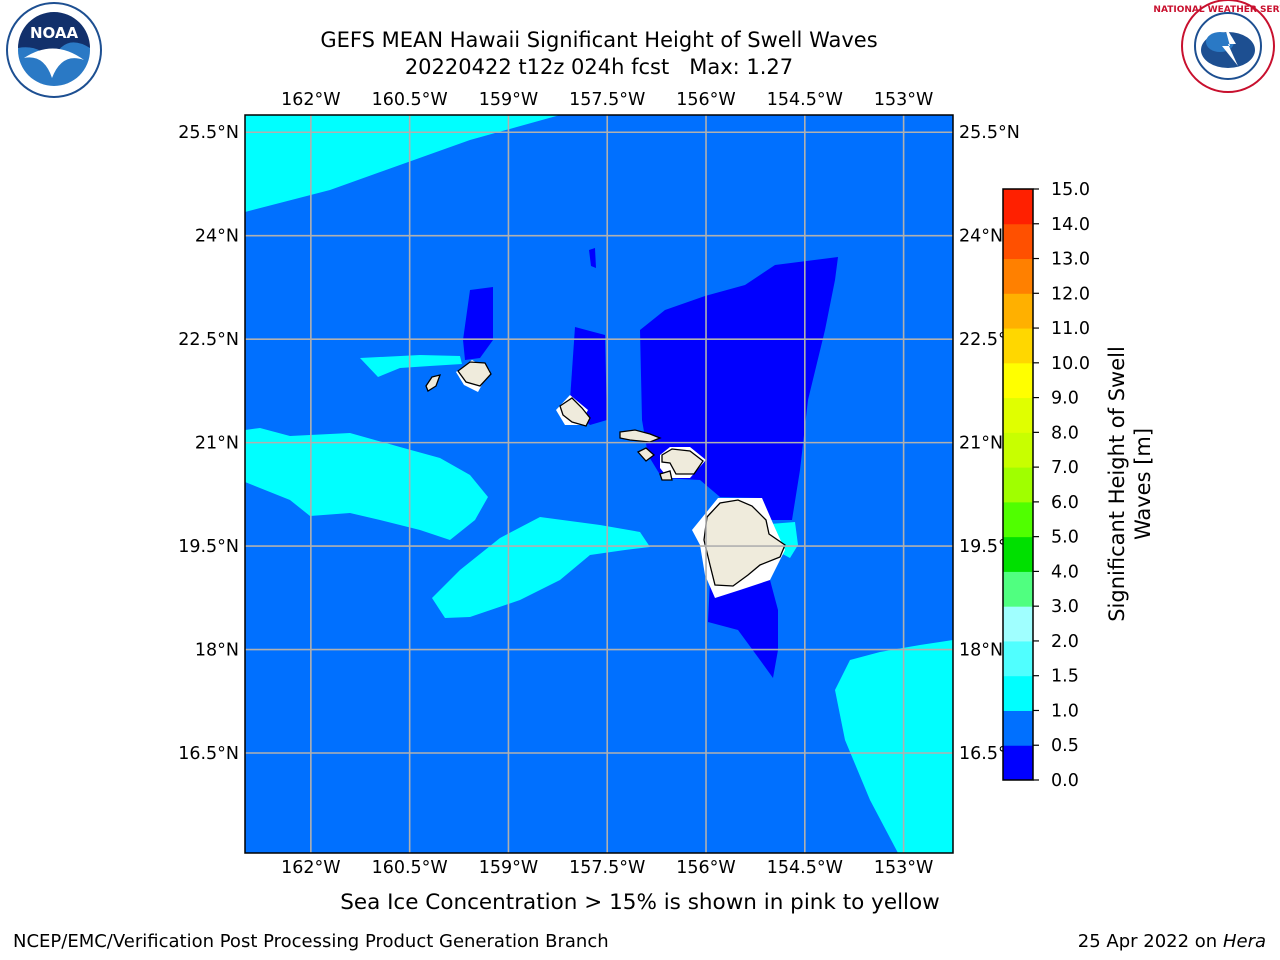 The width and height of the screenshot is (1280, 960). Describe the element at coordinates (474, 374) in the screenshot. I see `island-kauai` at that location.